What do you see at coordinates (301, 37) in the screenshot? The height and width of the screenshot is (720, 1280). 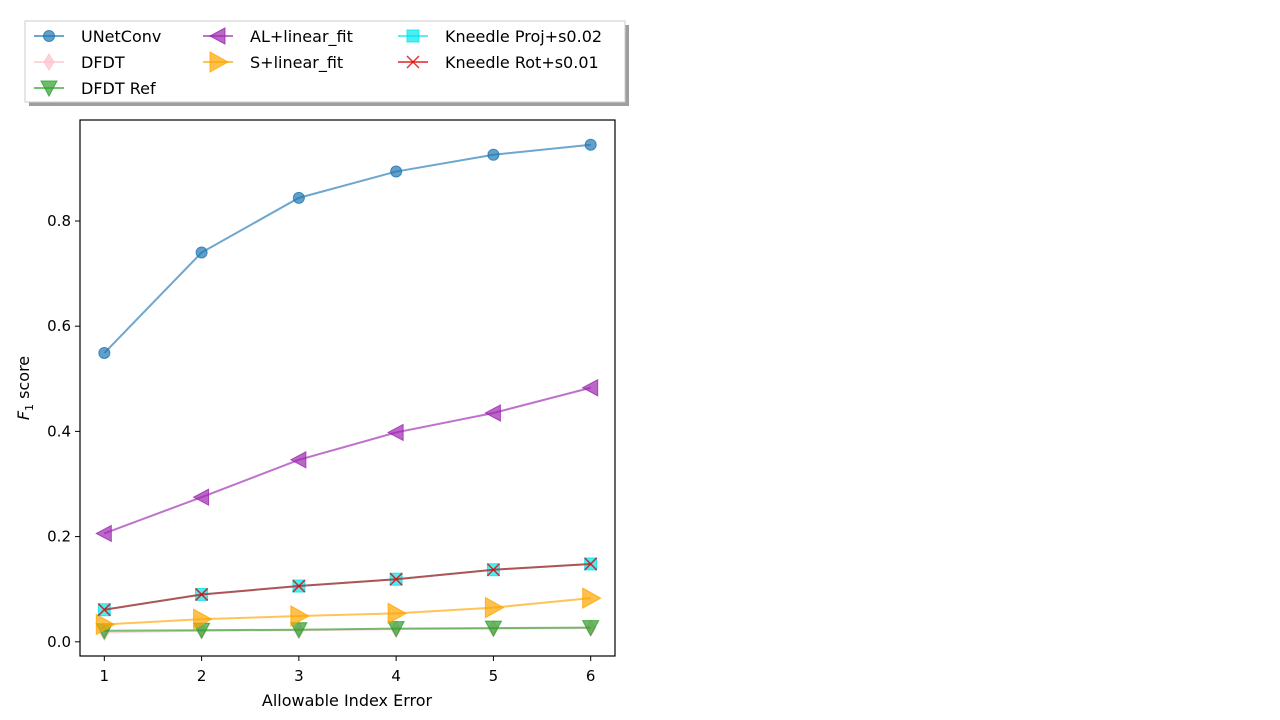 I see `legend-label-3: AL+linear_fit` at bounding box center [301, 37].